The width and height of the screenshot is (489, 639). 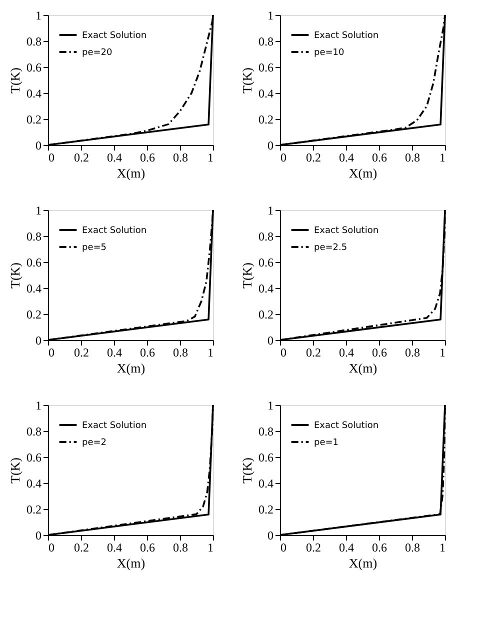 I want to click on legend-label: pe=5, so click(x=94, y=248).